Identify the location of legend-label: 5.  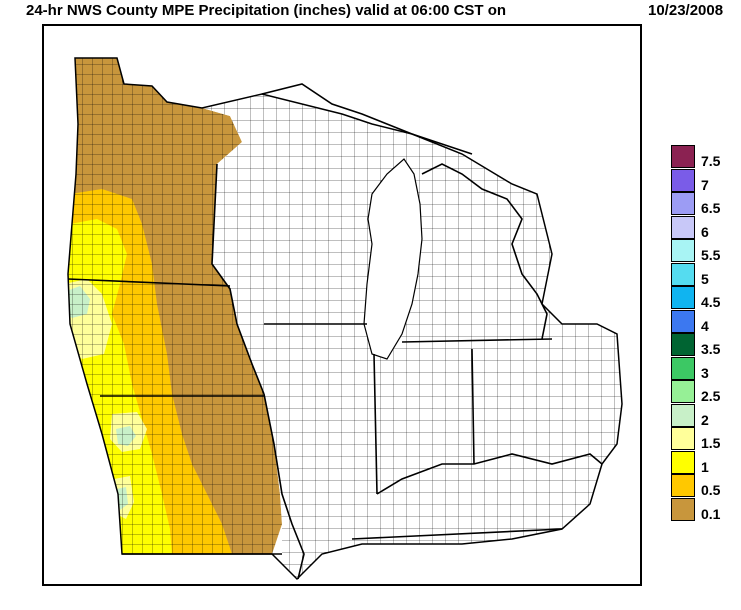
(705, 278).